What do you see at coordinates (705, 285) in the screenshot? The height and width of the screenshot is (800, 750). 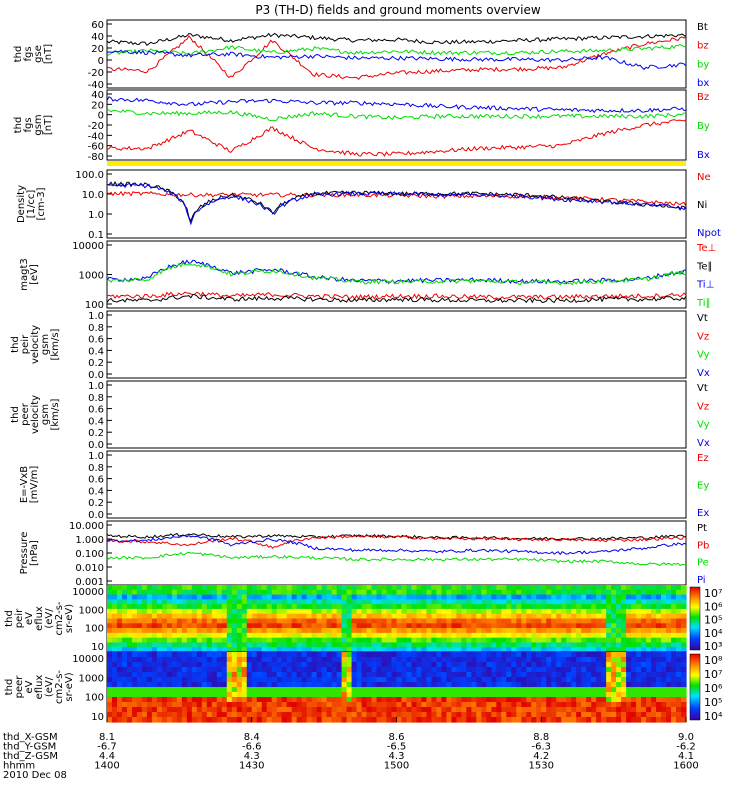 I see `legend-Ti⊥: Ti⊥` at bounding box center [705, 285].